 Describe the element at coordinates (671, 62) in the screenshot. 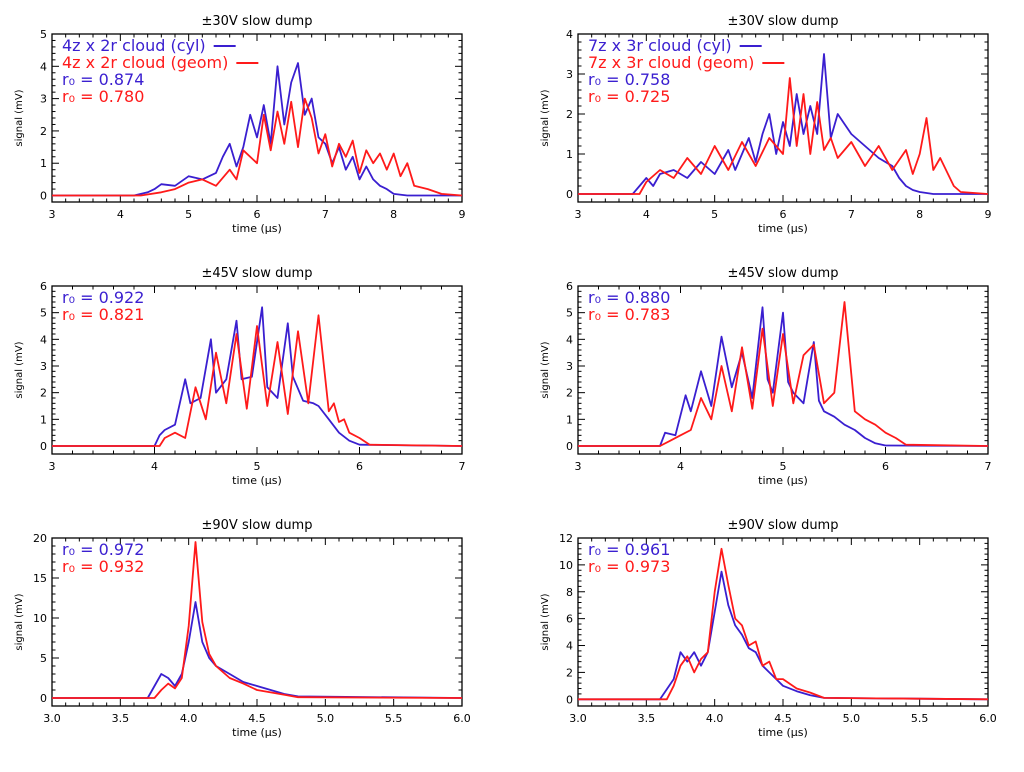

I see `legend-entry-red: 7z x 3r cloud (geom)` at that location.